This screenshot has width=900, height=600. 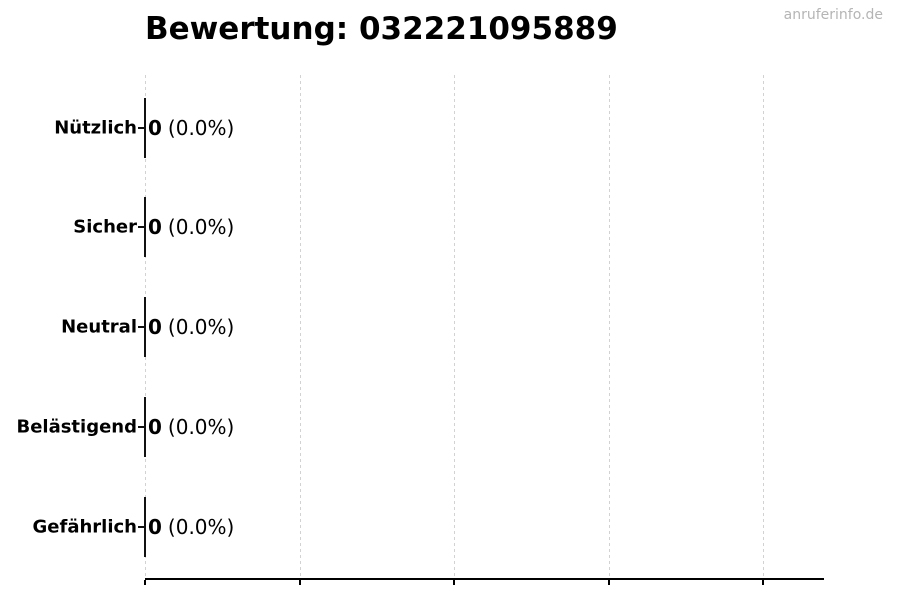 What do you see at coordinates (76, 427) in the screenshot?
I see `category-label: Belästigend` at bounding box center [76, 427].